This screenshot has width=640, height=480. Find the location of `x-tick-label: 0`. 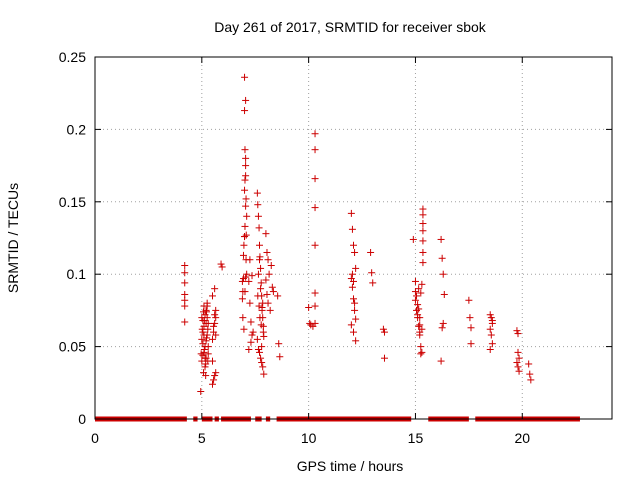

x-tick-label: 0 is located at coordinates (95, 438).